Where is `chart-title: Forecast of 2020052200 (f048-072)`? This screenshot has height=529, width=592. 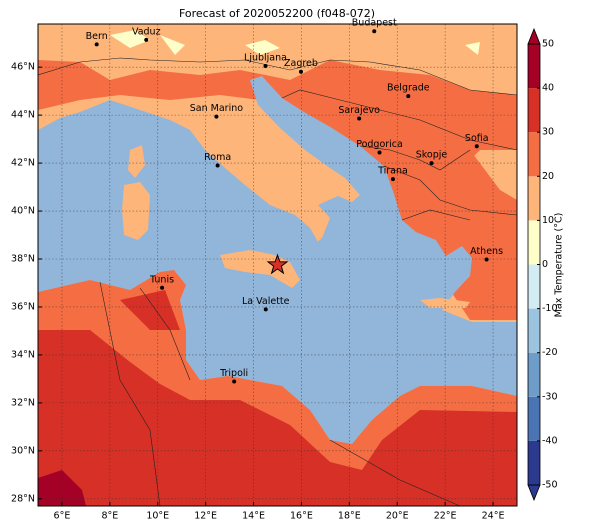
chart-title: Forecast of 2020052200 (f048-072) is located at coordinates (277, 13).